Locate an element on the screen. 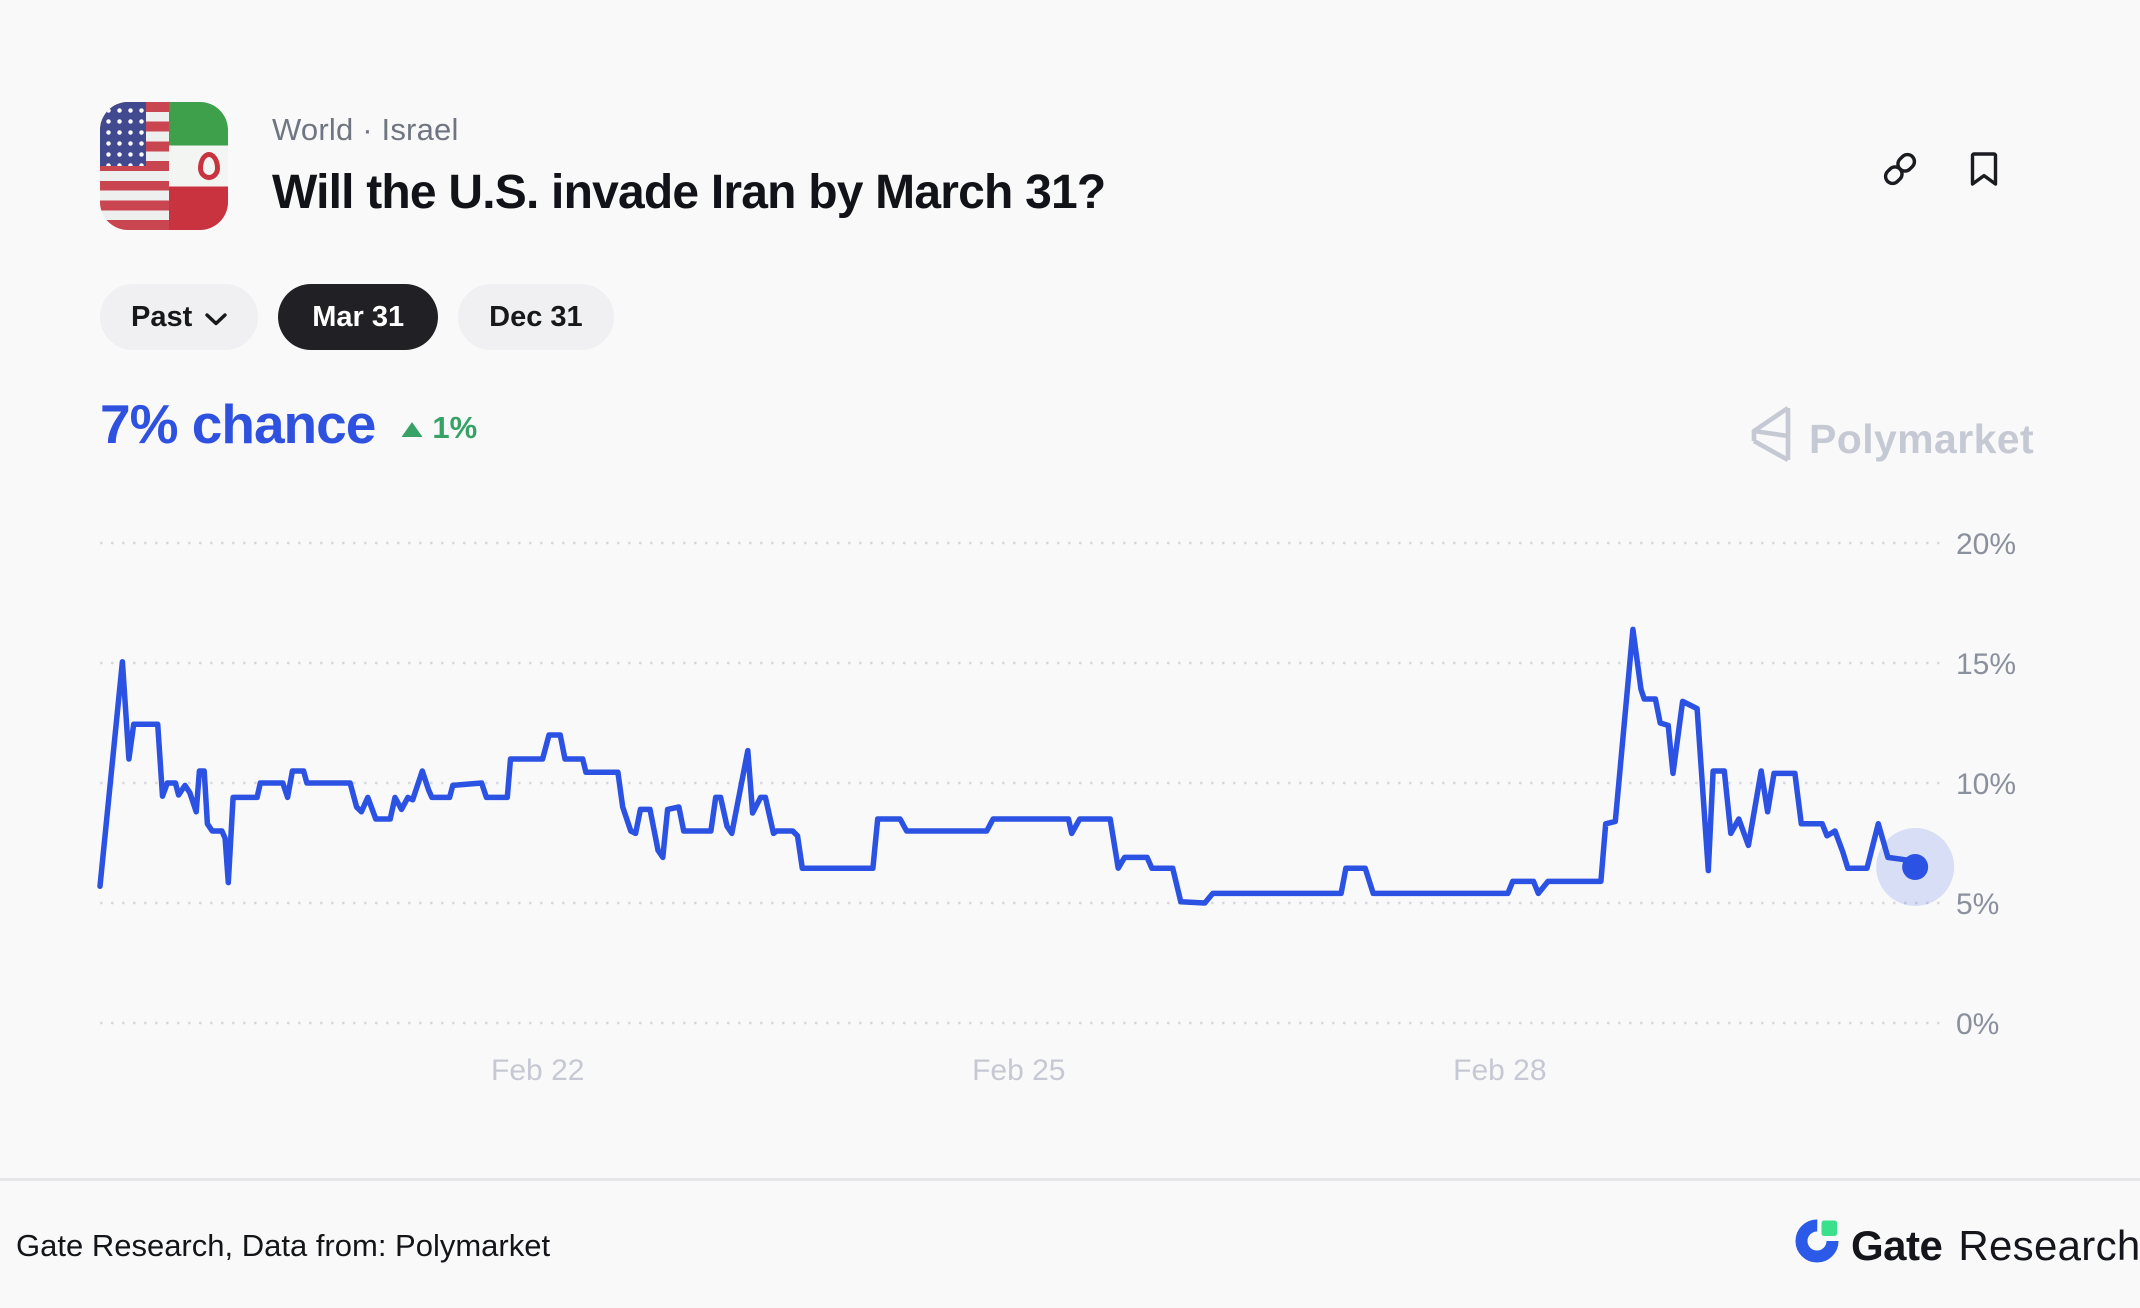 This screenshot has width=2140, height=1308. polymarket-watermark: Polymarket is located at coordinates (1891, 439).